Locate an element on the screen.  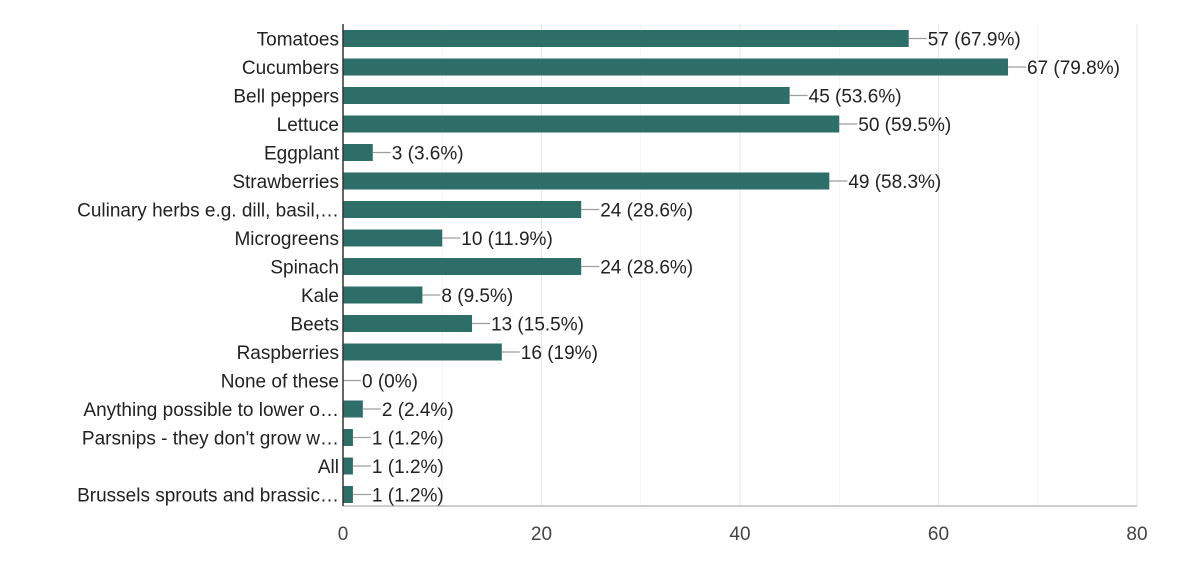
category-label-8: Spinach is located at coordinates (304, 268).